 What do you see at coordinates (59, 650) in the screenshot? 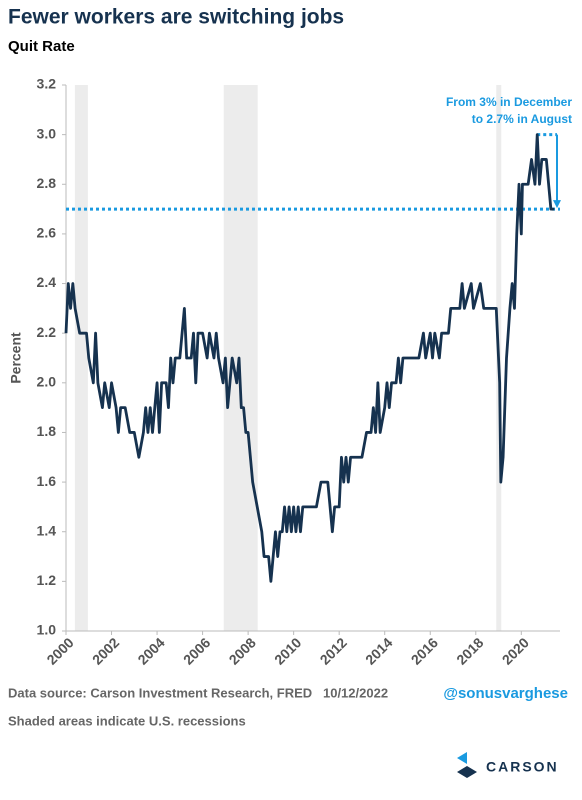
I see `x-tick-label: 2000` at bounding box center [59, 650].